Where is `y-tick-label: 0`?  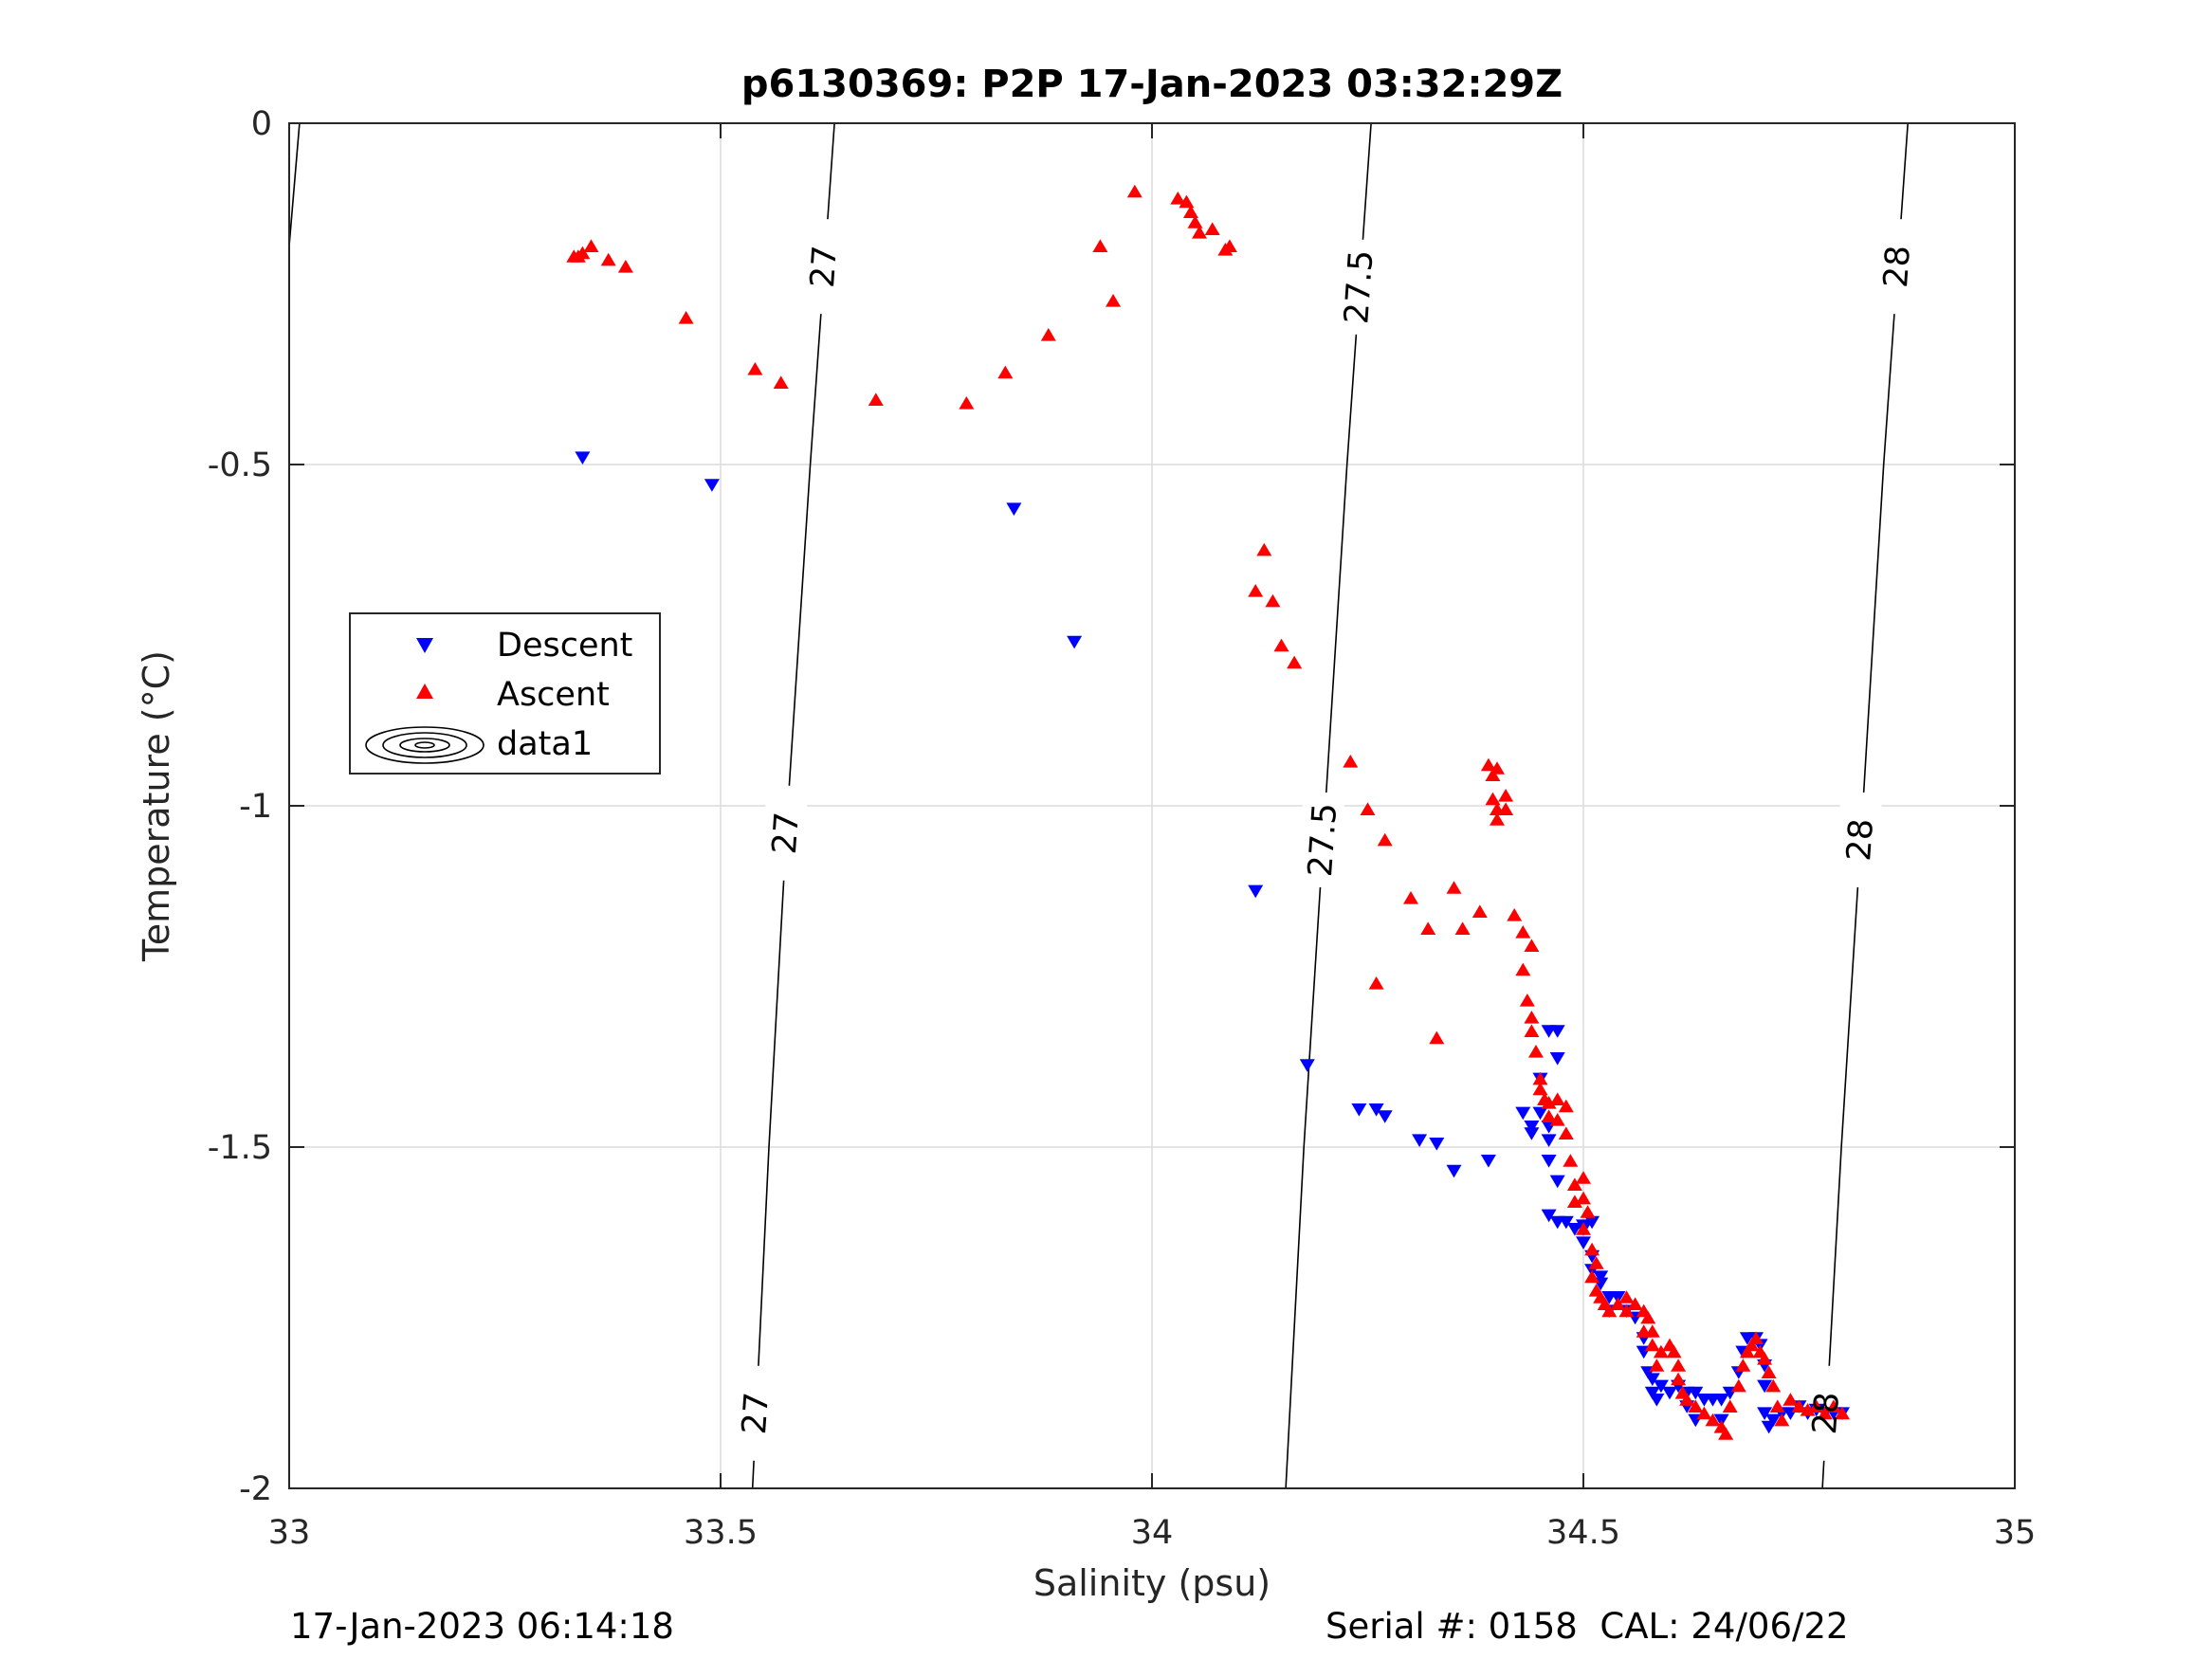 y-tick-label: 0 is located at coordinates (261, 124).